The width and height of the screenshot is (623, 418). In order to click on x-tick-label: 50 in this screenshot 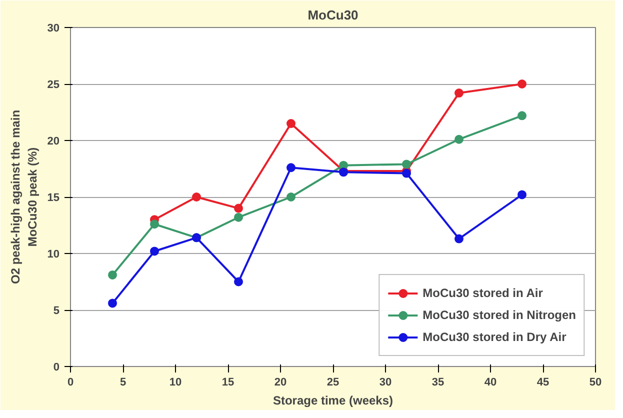, I will do `click(595, 382)`.